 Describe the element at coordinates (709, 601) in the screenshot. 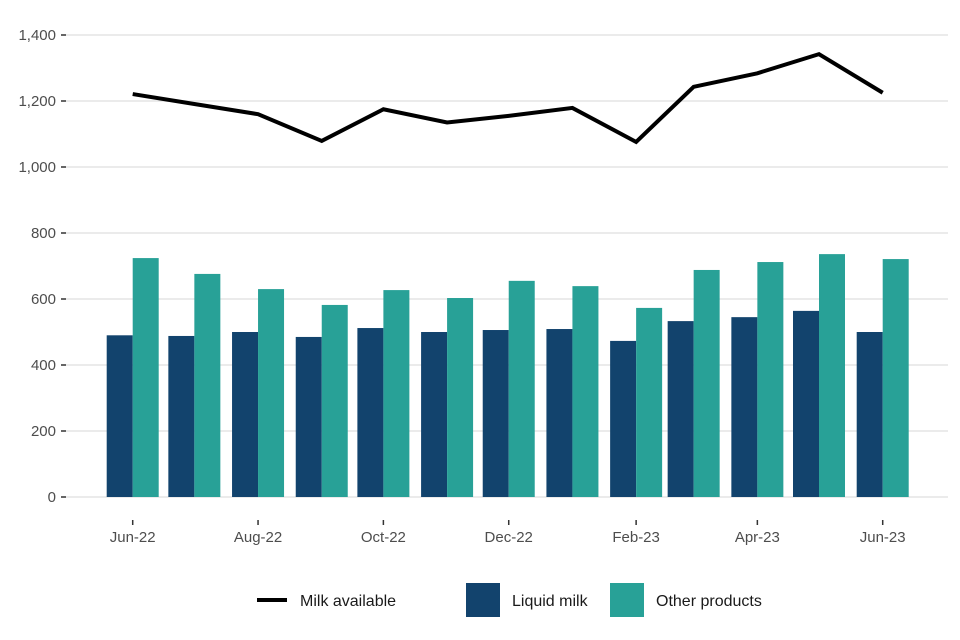

I see `legend-label-other-products: Other products` at that location.